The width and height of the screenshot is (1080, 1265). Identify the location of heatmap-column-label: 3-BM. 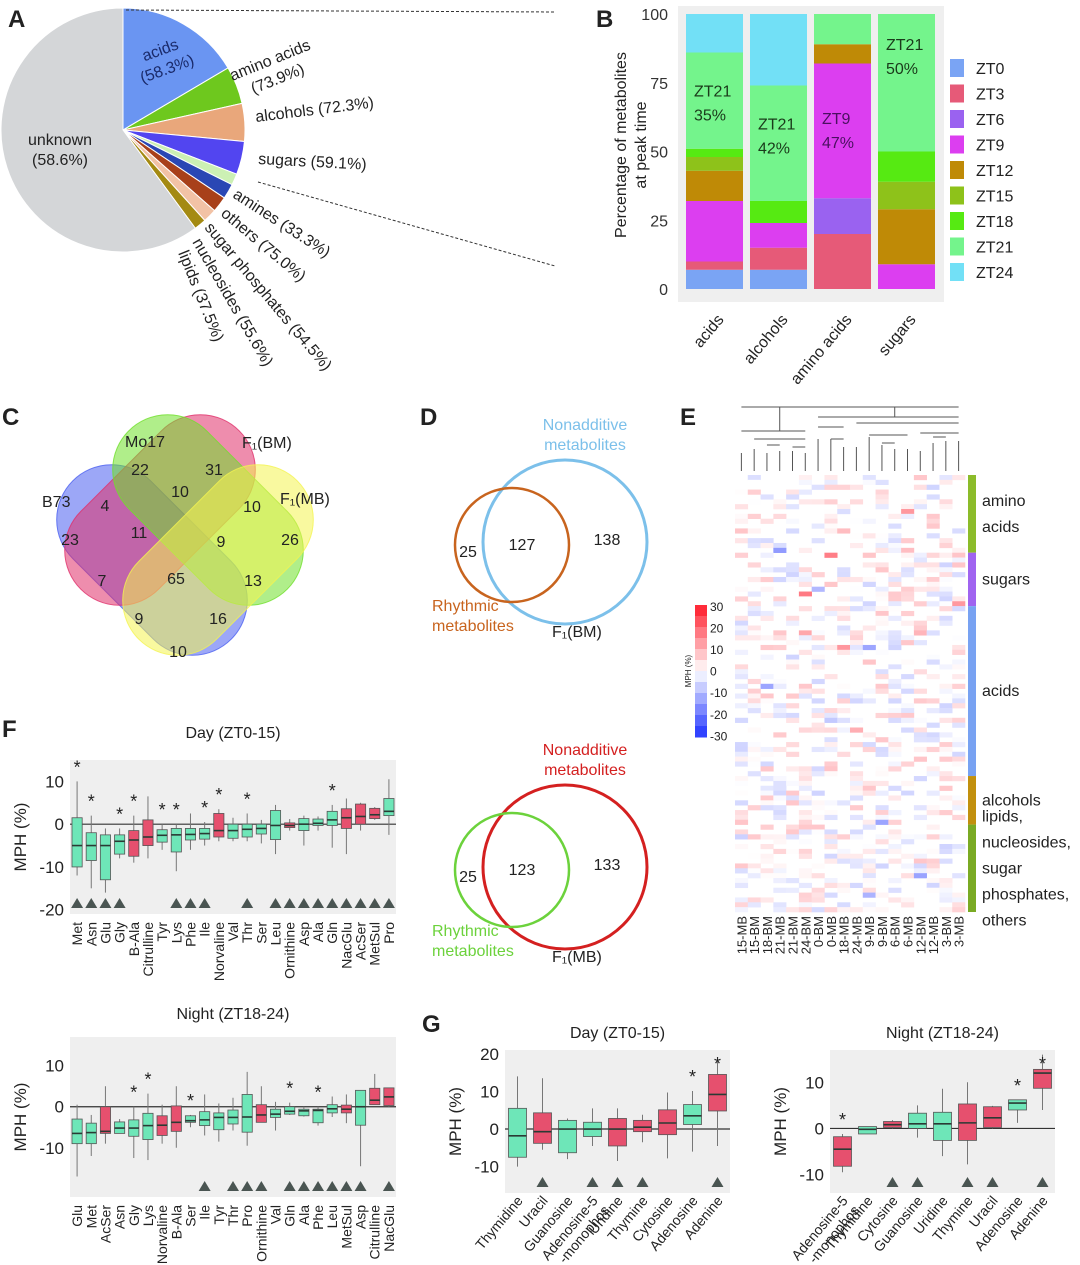
(946, 931).